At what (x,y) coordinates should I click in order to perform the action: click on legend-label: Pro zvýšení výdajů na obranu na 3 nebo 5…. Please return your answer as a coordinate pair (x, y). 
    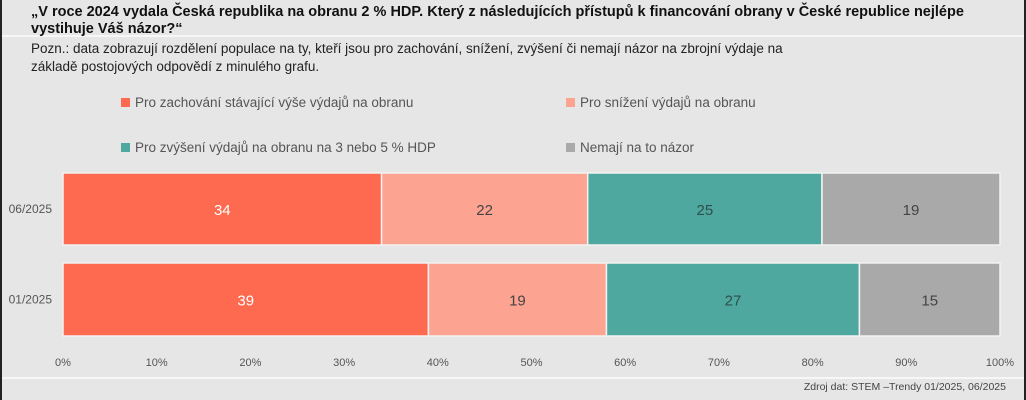
    Looking at the image, I should click on (285, 147).